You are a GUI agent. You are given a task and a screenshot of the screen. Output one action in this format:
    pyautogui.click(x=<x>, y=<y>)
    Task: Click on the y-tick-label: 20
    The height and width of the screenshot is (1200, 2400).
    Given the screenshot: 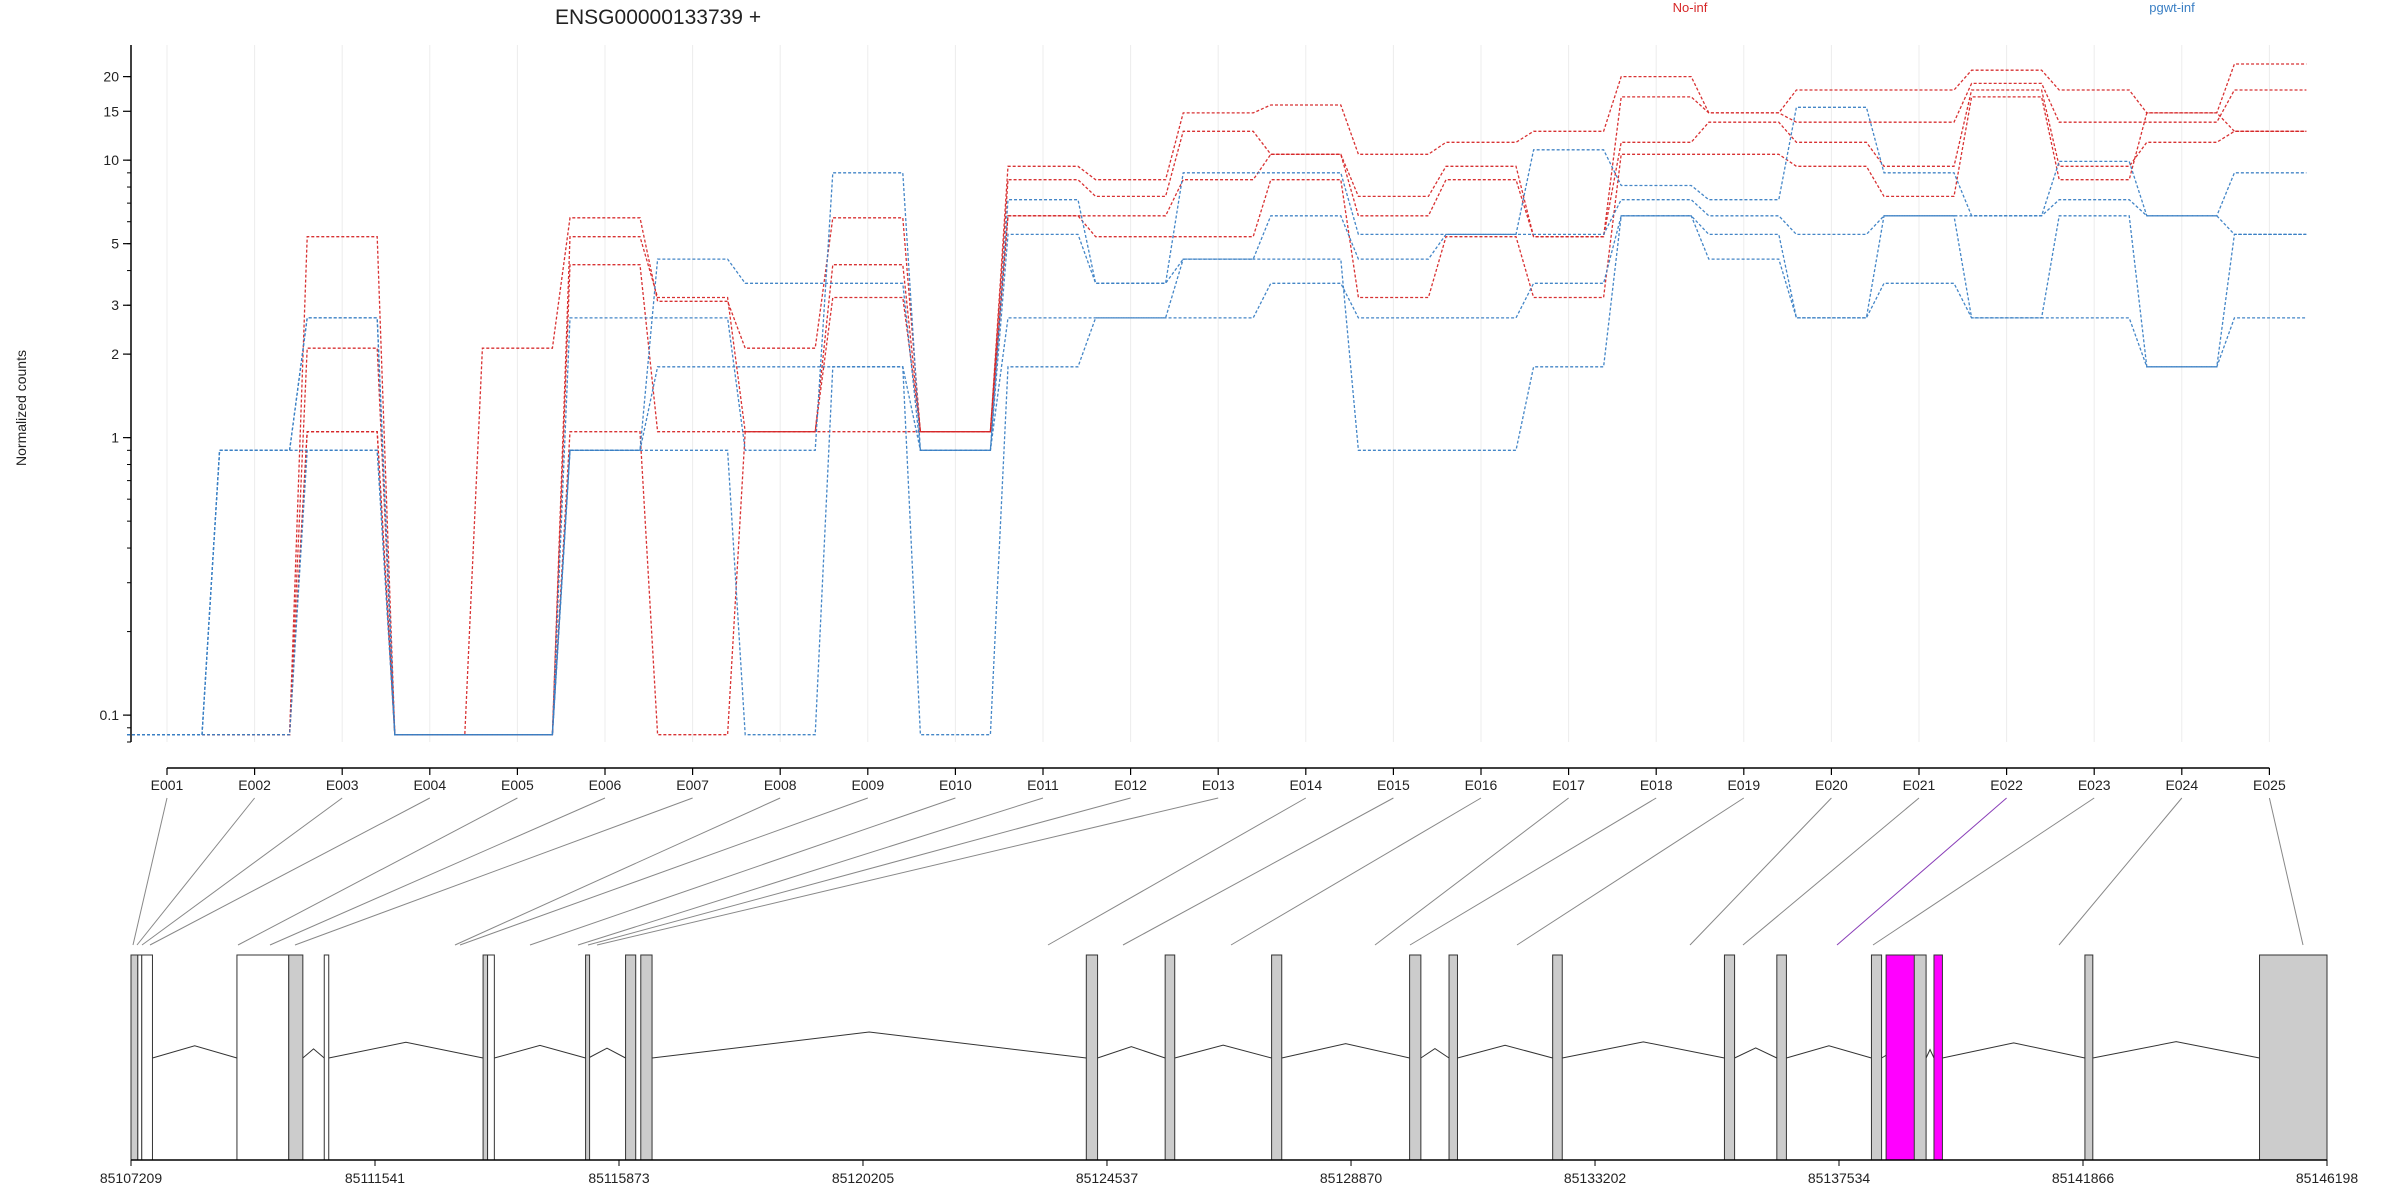 What is the action you would take?
    pyautogui.click(x=111, y=77)
    